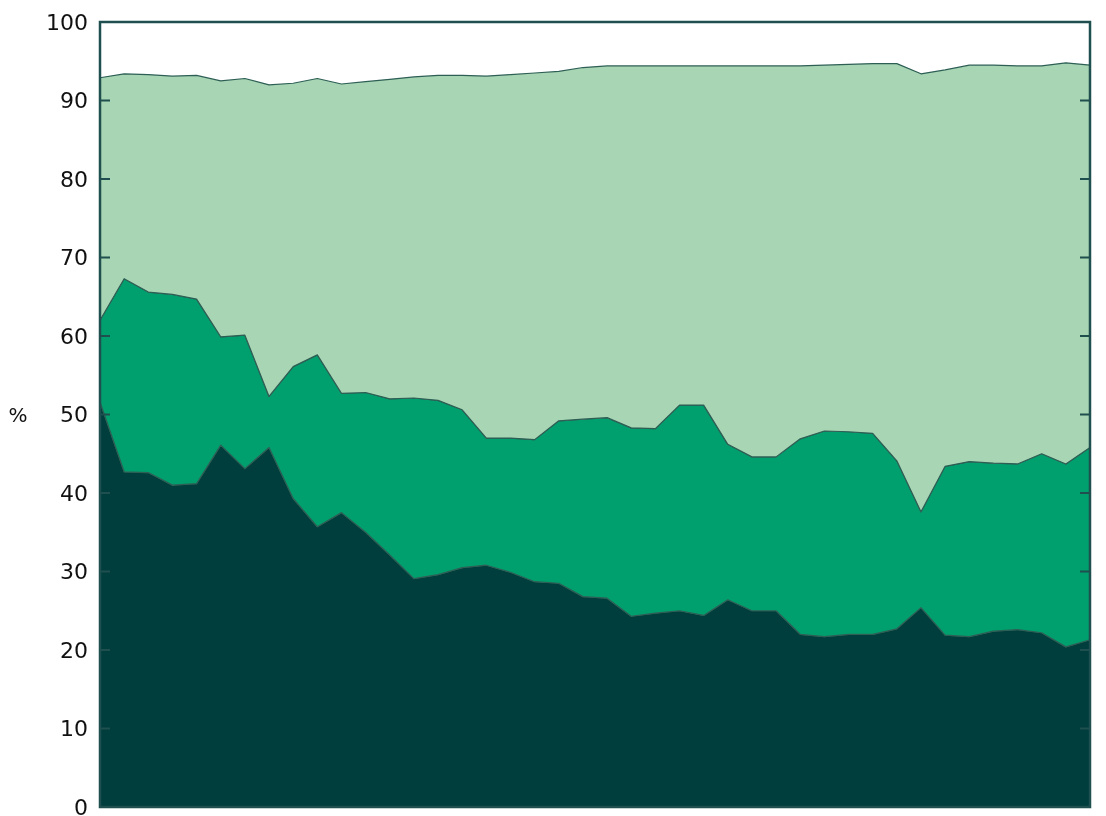 This screenshot has height=816, width=1106. Describe the element at coordinates (74, 572) in the screenshot. I see `y-tick-label: 30` at that location.